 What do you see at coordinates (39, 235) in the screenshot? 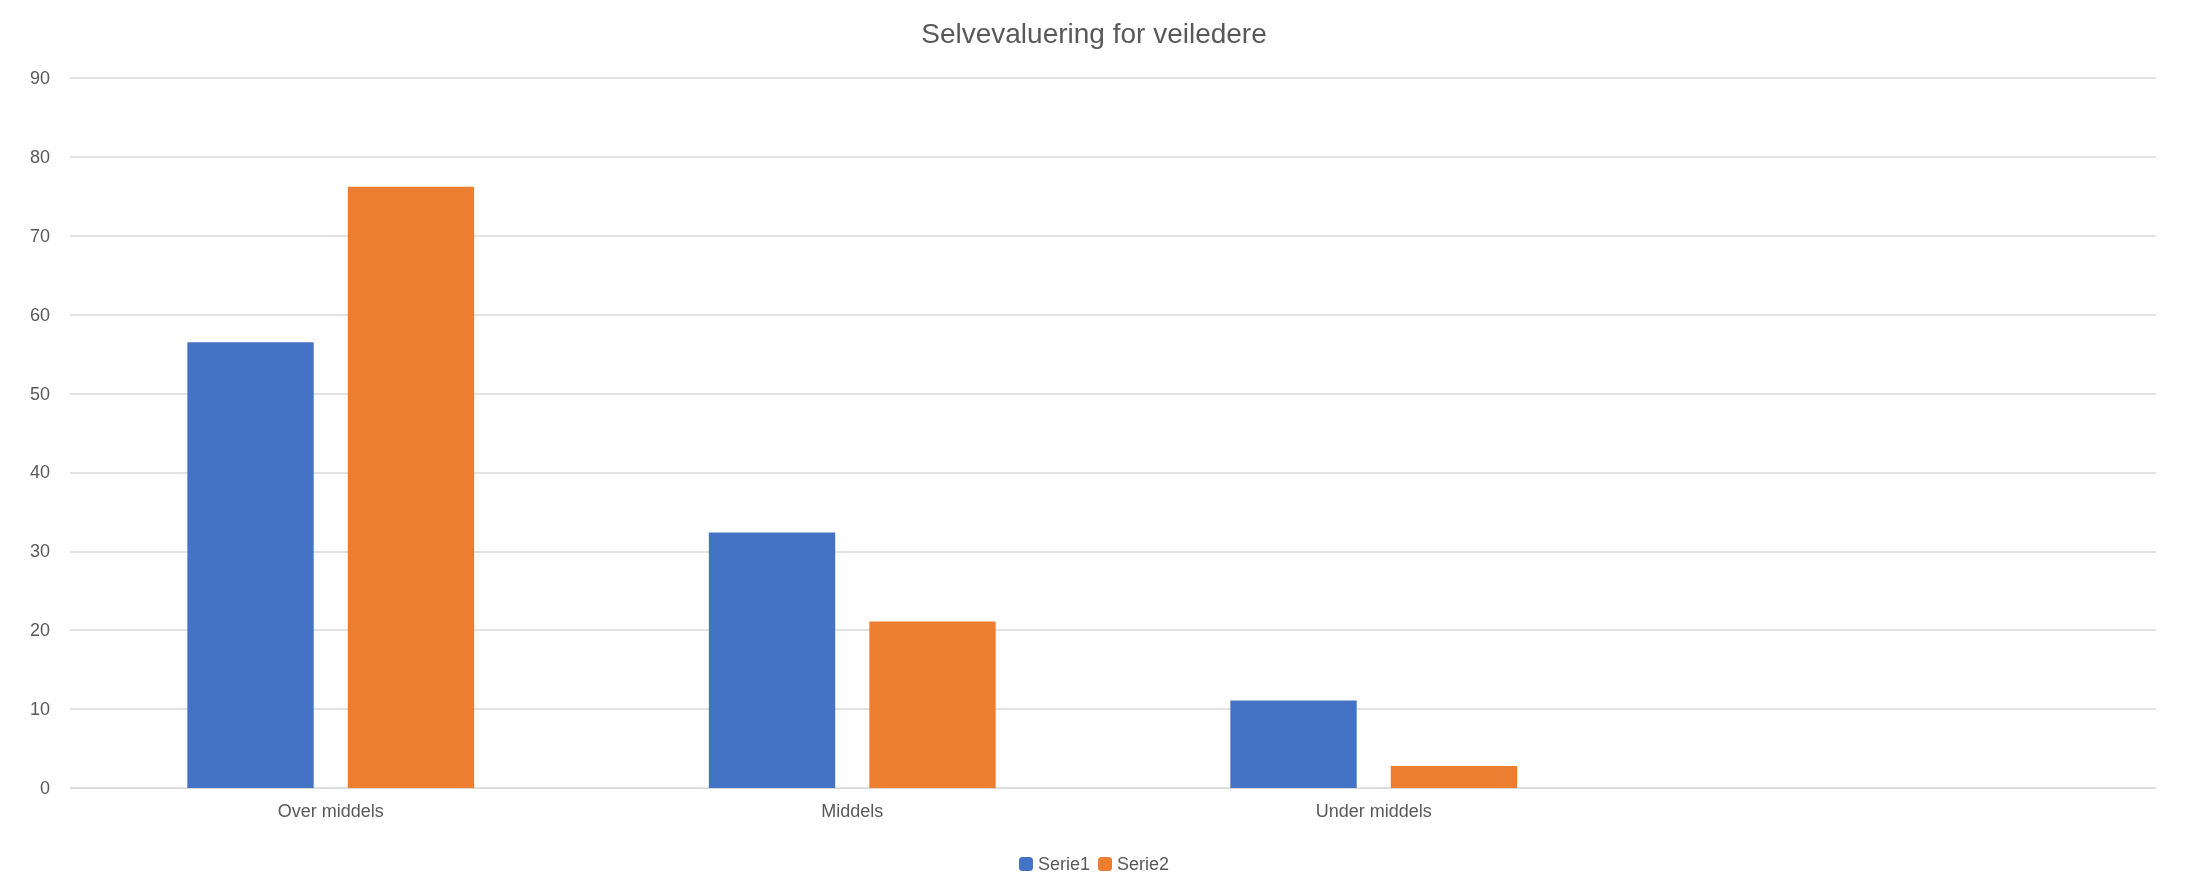
I see `y-tick-label: 70` at bounding box center [39, 235].